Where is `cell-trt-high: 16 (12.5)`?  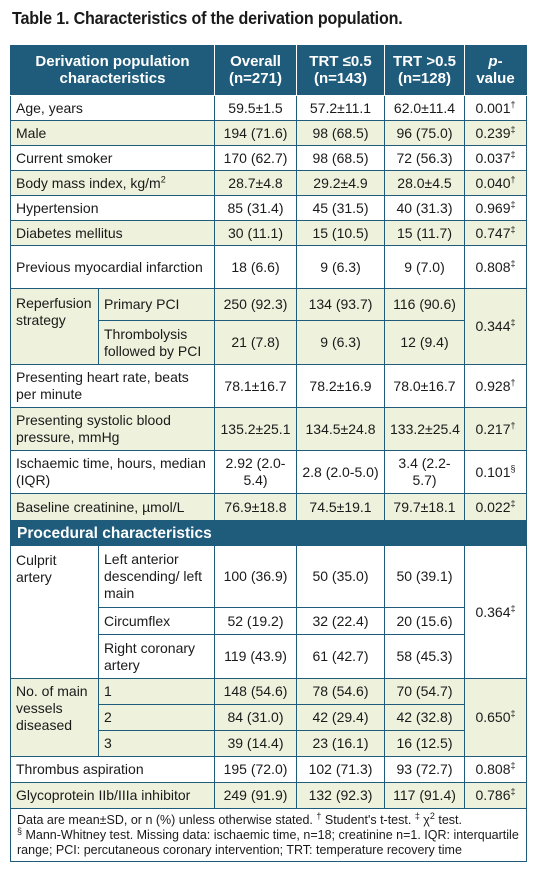
cell-trt-high: 16 (12.5) is located at coordinates (424, 743).